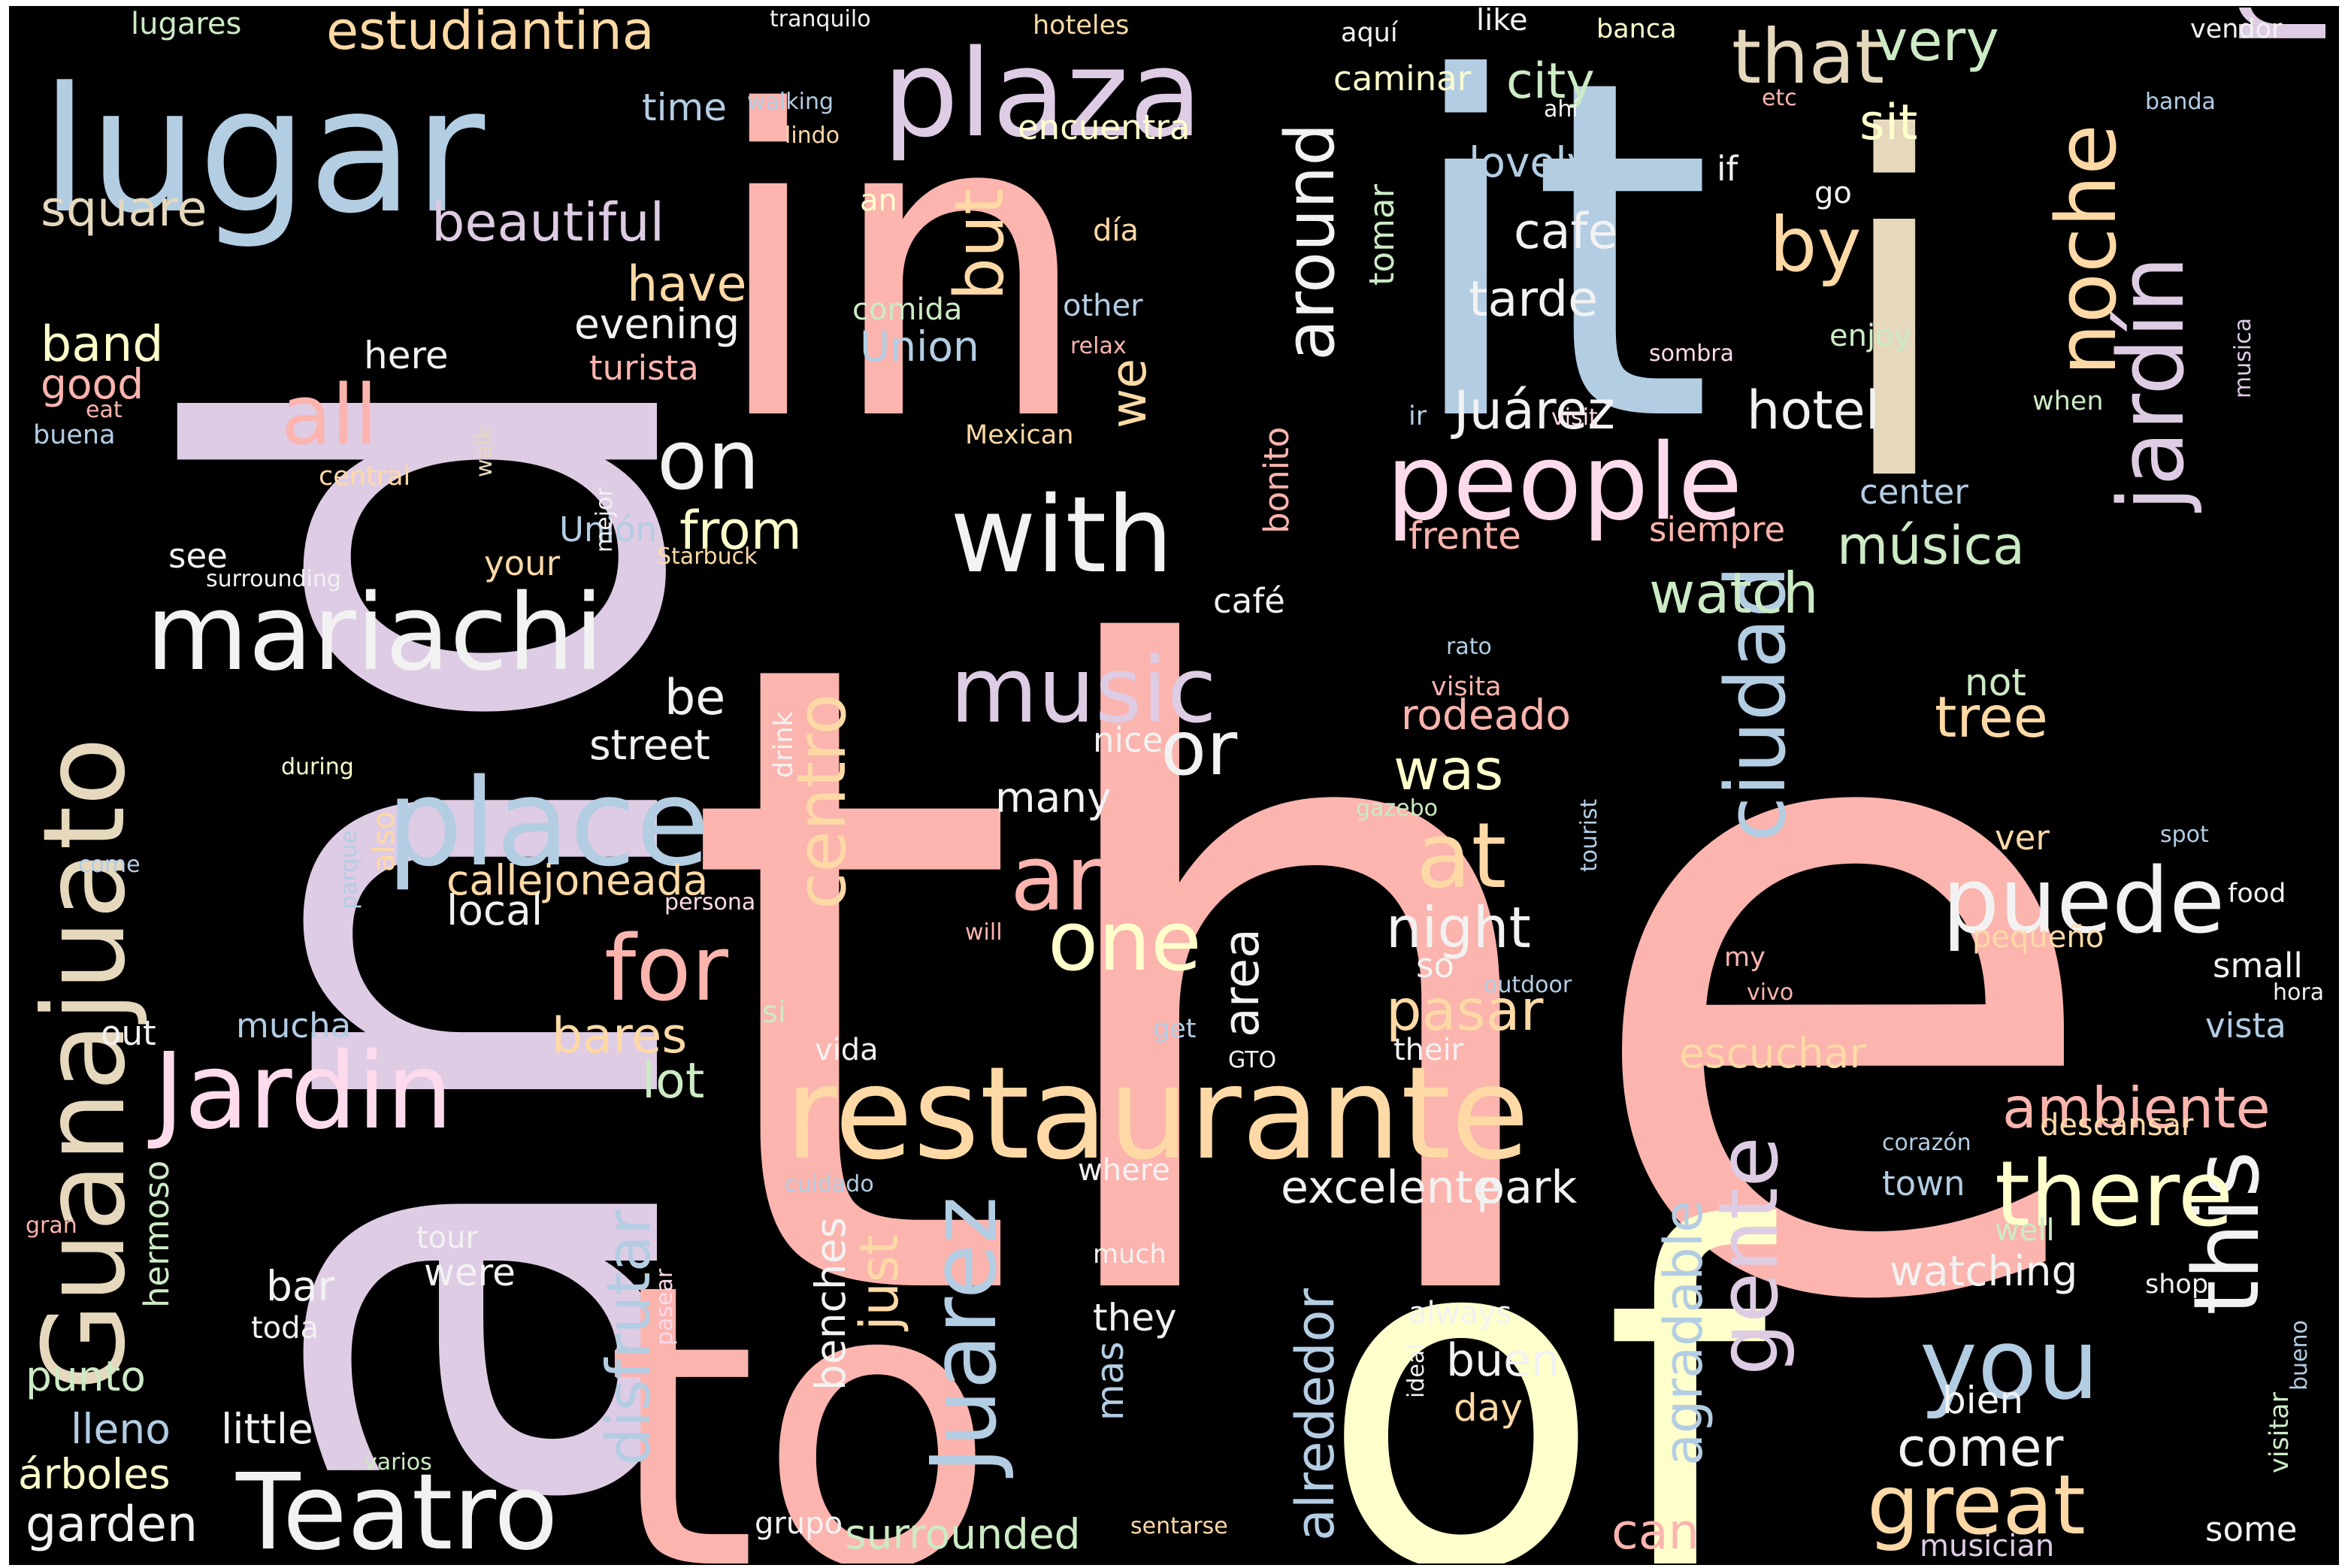 This screenshot has height=1568, width=2345. Describe the element at coordinates (1655, 1532) in the screenshot. I see `word-can: can` at that location.